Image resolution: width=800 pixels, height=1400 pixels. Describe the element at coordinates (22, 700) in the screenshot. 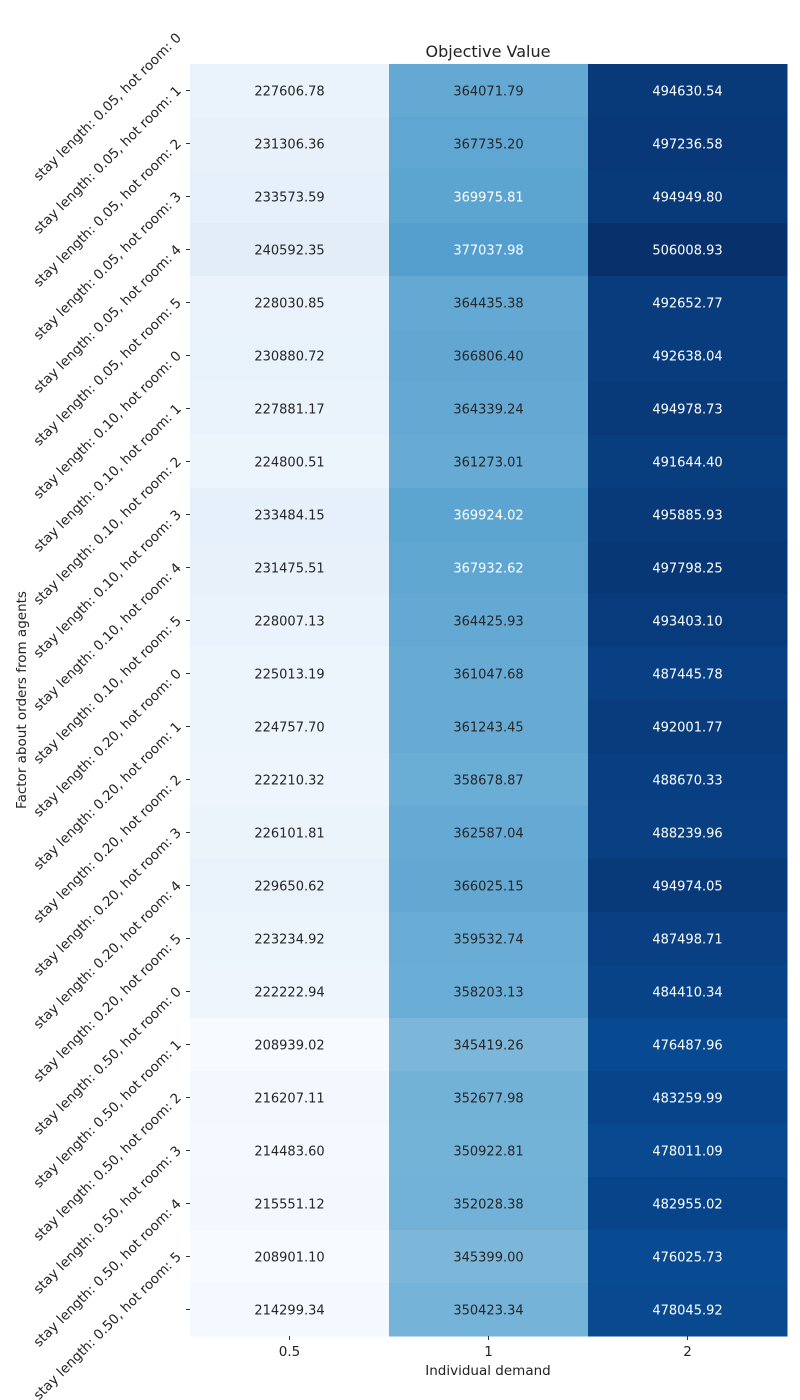

I see `y-axis-label: Factor about orders from agents` at that location.